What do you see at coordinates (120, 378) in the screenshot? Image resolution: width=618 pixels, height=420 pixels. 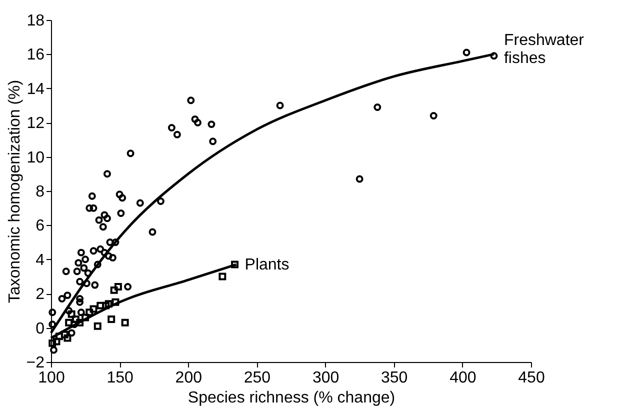 I see `x-tick-label: 150` at bounding box center [120, 378].